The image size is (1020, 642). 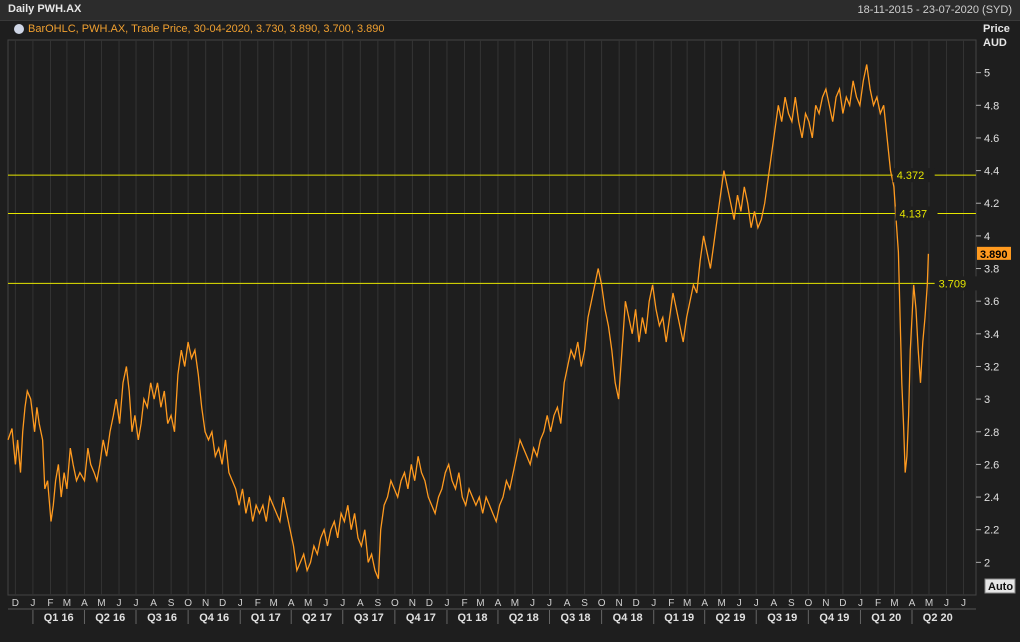 What do you see at coordinates (991, 531) in the screenshot?
I see `y-tick-label: 2.2` at bounding box center [991, 531].